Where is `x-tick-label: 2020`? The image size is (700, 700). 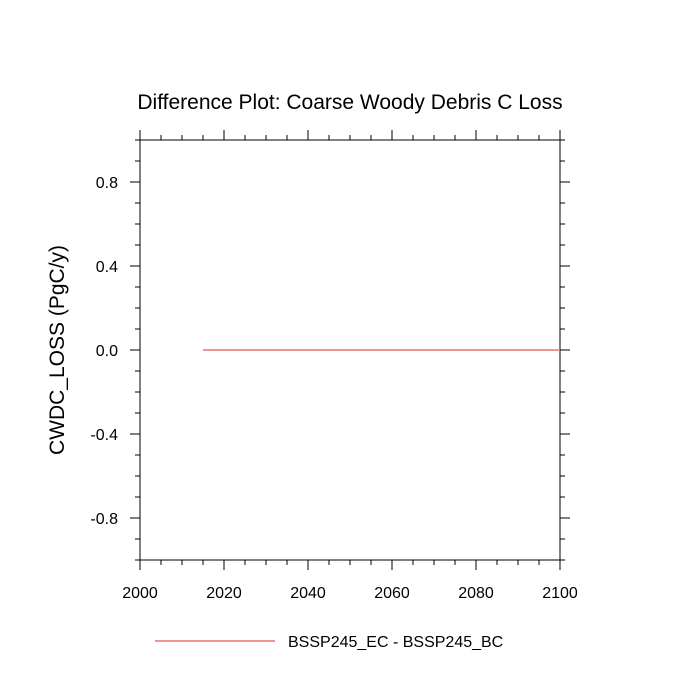
x-tick-label: 2020 is located at coordinates (224, 593).